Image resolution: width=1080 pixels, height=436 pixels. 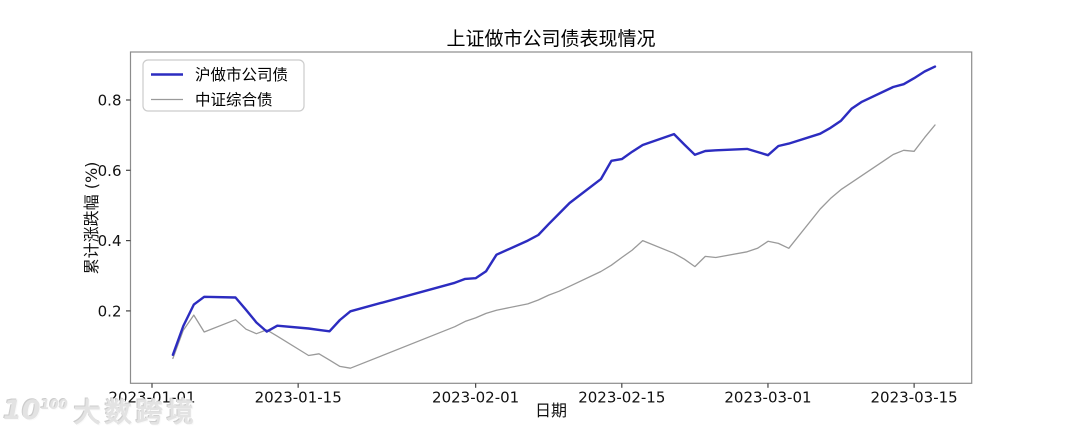 I want to click on brand-logo-exponent: 100, so click(x=54, y=405).